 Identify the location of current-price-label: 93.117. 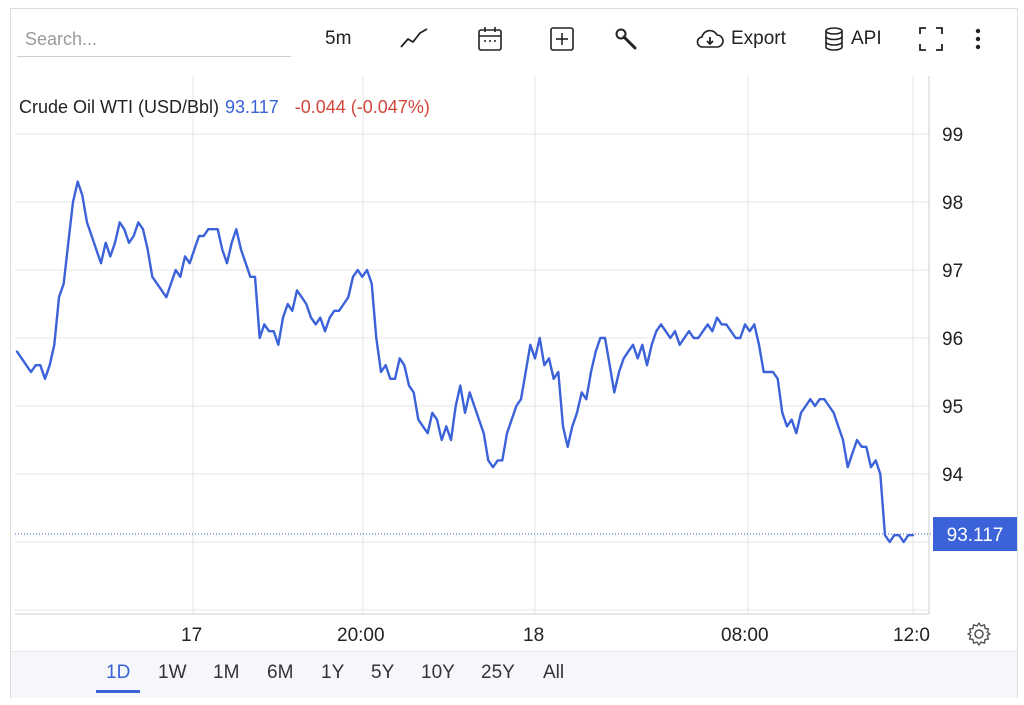
(975, 535).